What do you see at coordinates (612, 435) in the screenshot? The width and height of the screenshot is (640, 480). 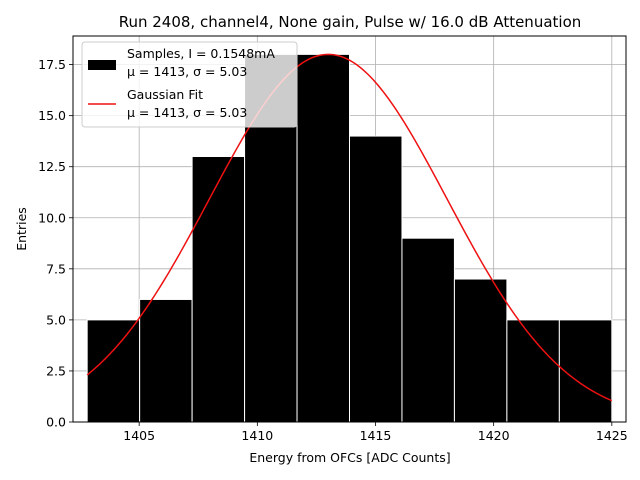 I see `x-tick-label: 1425` at bounding box center [612, 435].